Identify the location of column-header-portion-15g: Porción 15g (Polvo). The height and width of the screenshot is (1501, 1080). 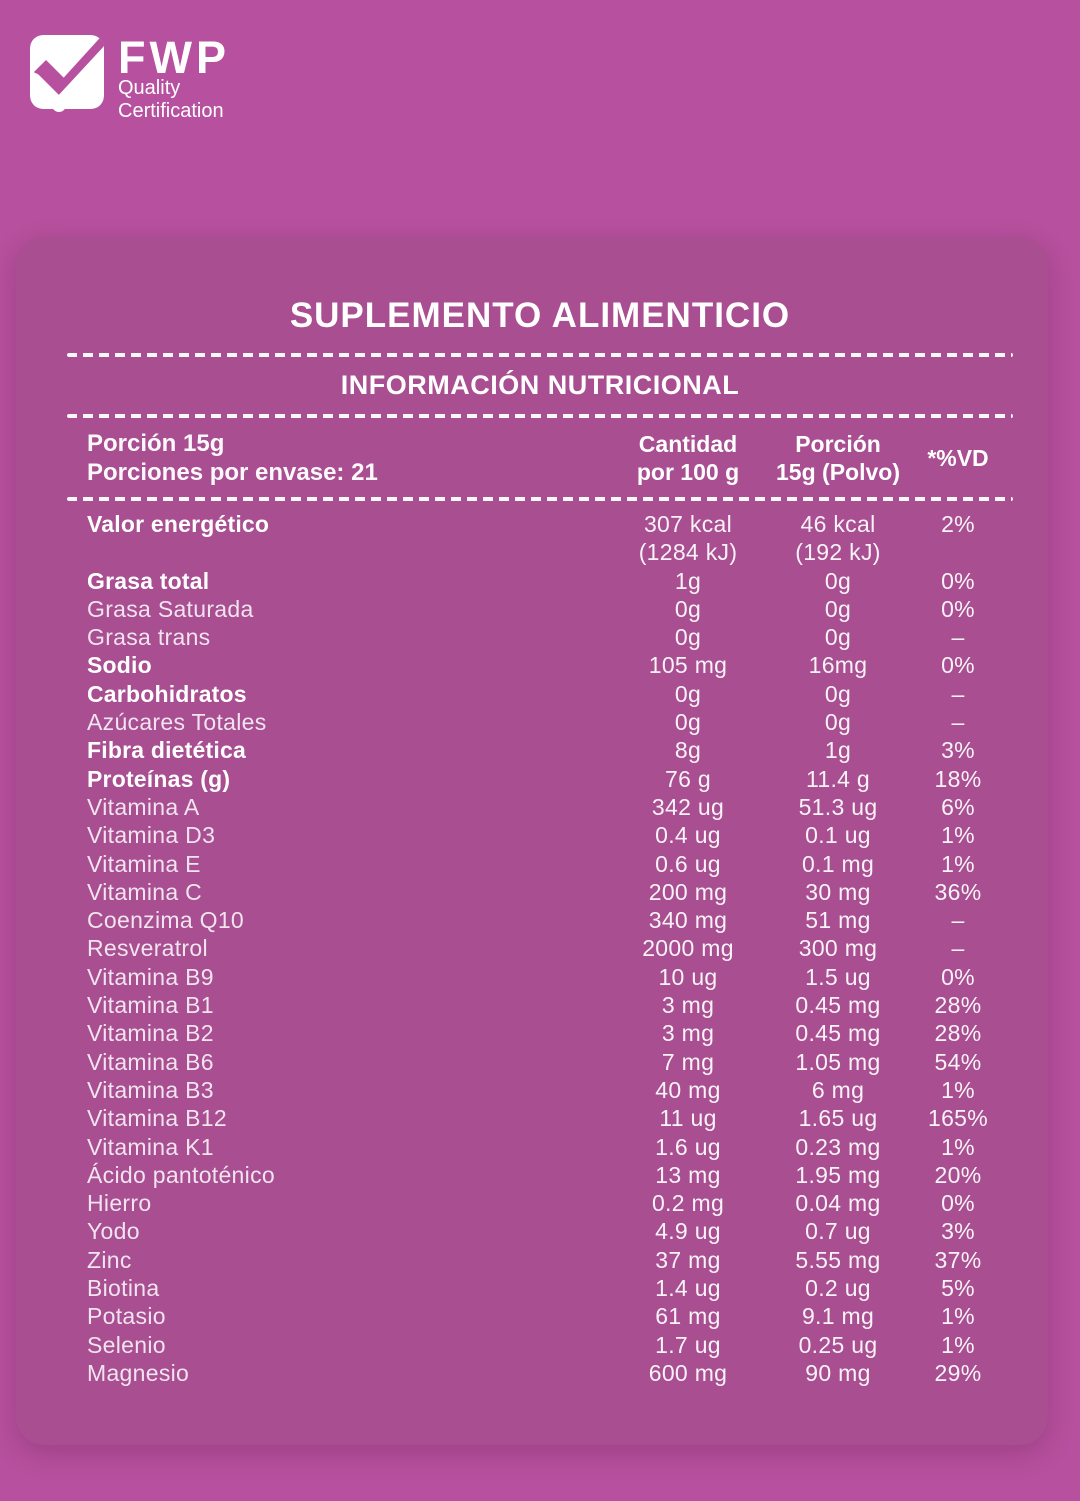
(838, 458).